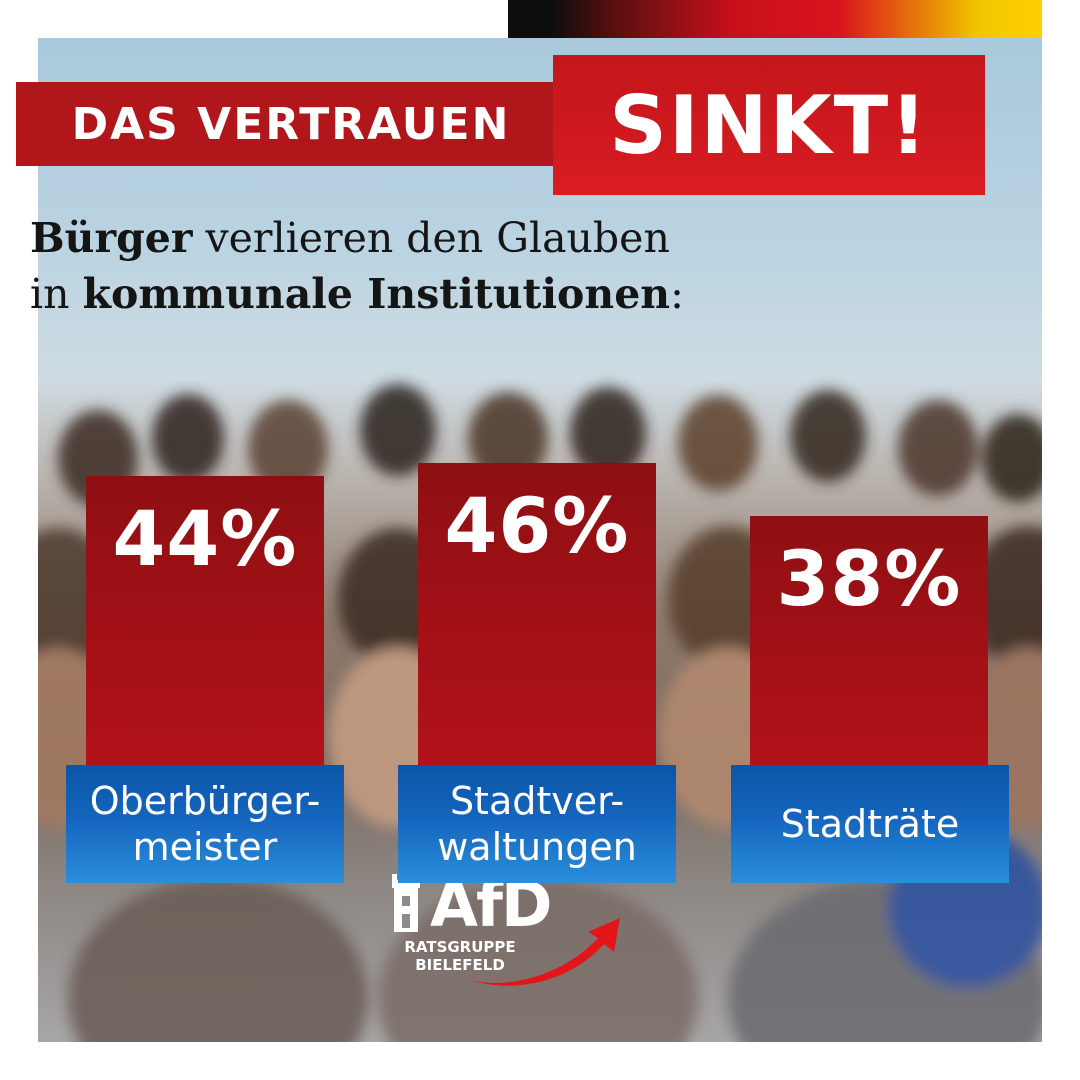  What do you see at coordinates (537, 525) in the screenshot?
I see `bar-value-label: 46%` at bounding box center [537, 525].